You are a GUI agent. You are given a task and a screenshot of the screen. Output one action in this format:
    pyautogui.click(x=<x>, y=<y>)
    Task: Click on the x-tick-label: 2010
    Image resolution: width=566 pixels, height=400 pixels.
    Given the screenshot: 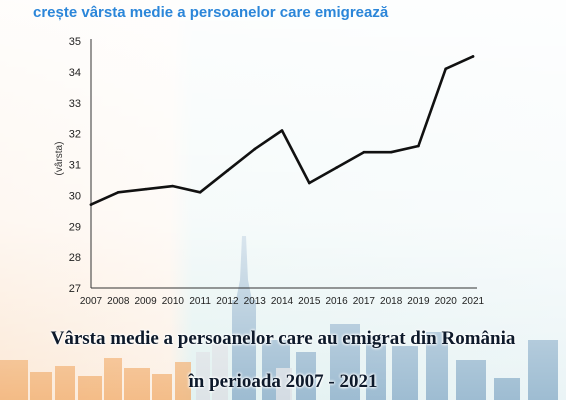 What is the action you would take?
    pyautogui.click(x=173, y=301)
    